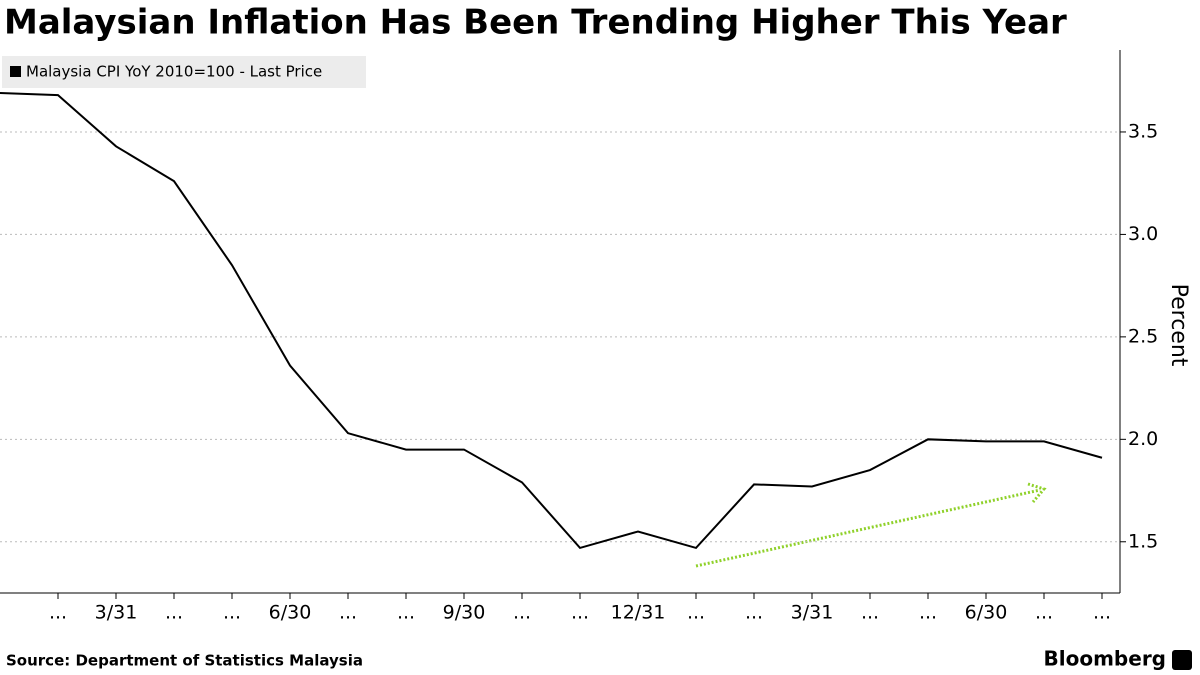  What do you see at coordinates (1143, 336) in the screenshot?
I see `y-tick-label: 2.5` at bounding box center [1143, 336].